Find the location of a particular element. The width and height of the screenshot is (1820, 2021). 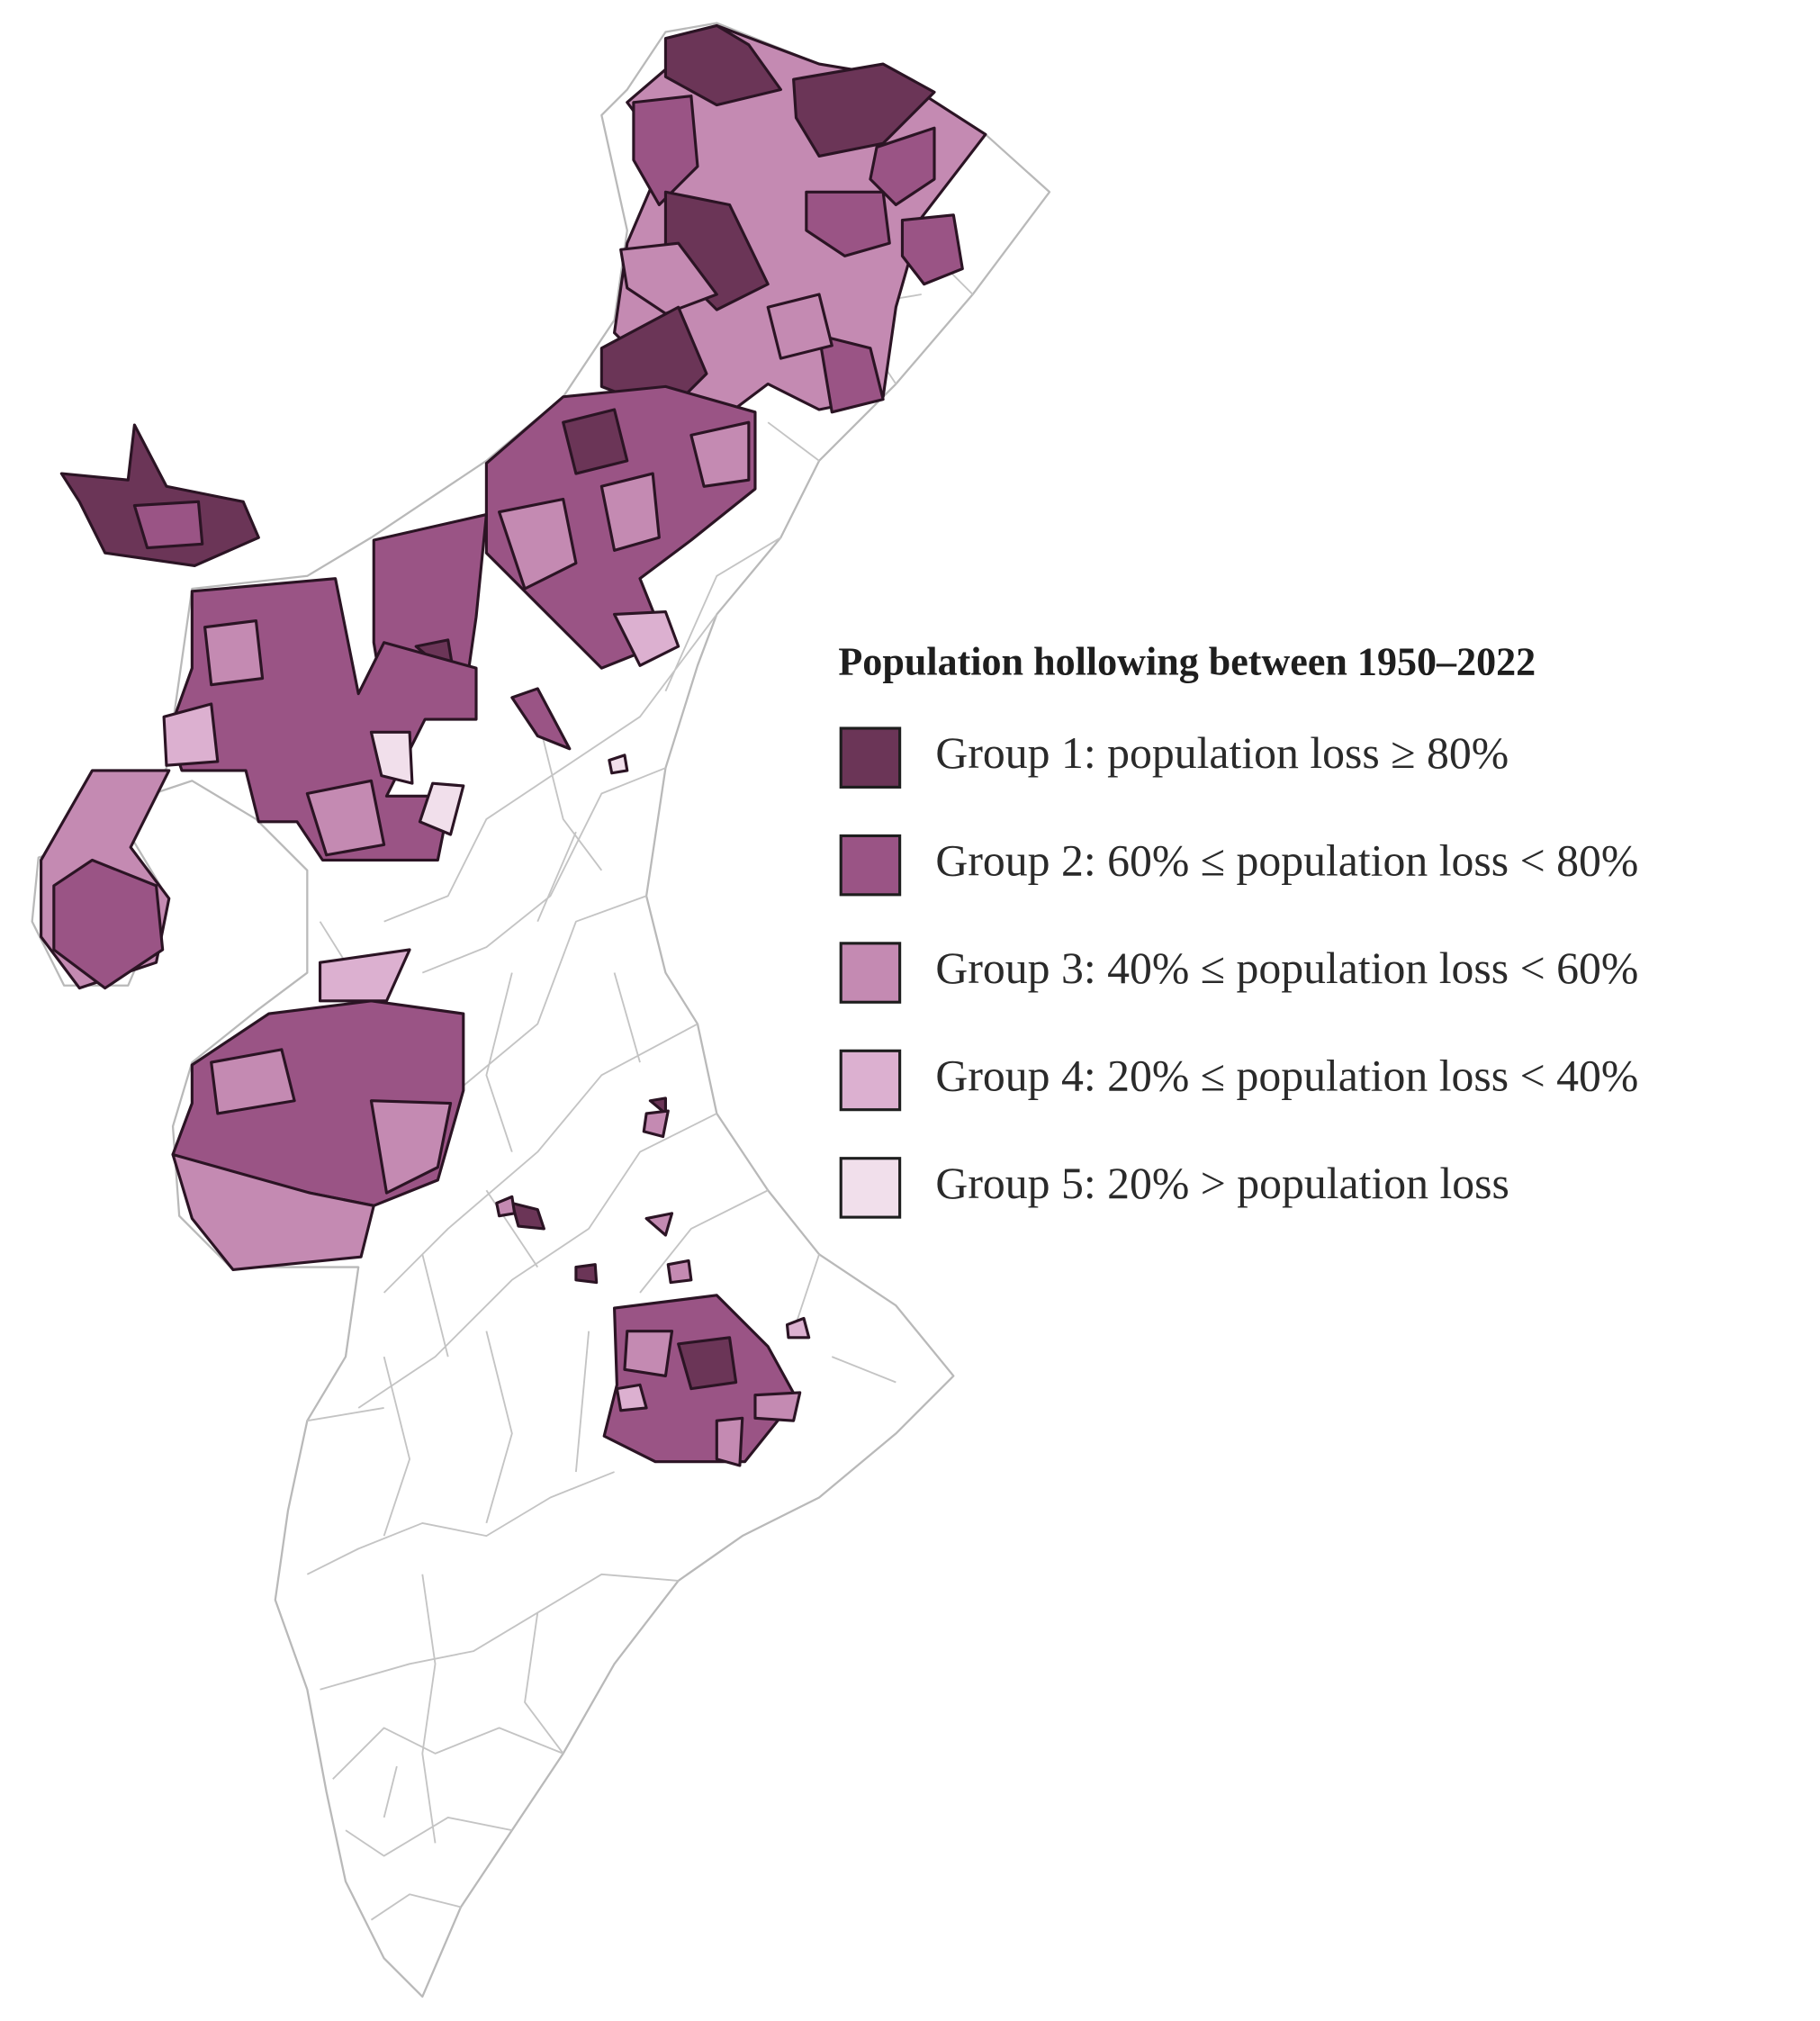

legend-label: Group 5: 20% > population loss is located at coordinates (1222, 1183).